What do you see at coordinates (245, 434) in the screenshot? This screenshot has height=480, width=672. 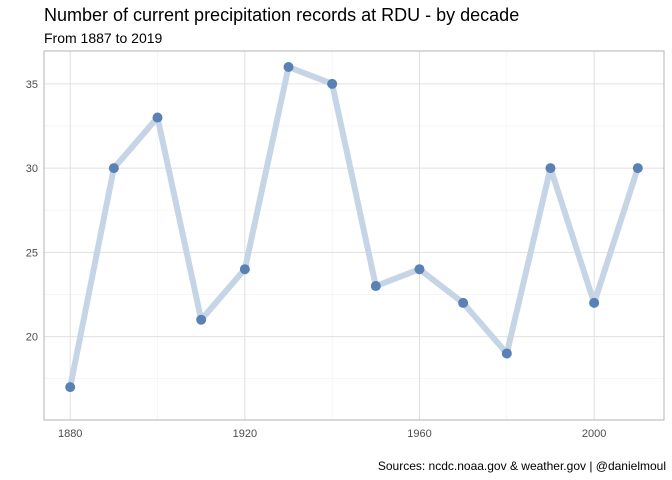 I see `x-tick-label: 1920` at bounding box center [245, 434].